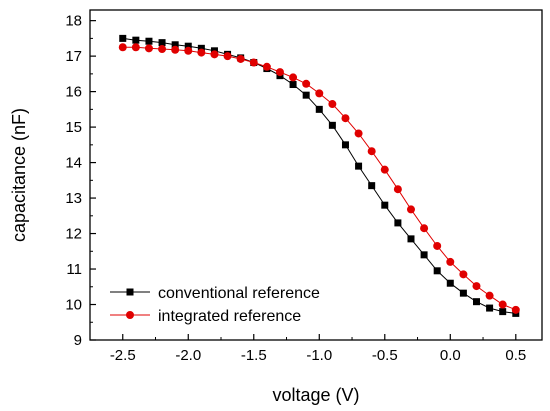 The height and width of the screenshot is (411, 550). Describe the element at coordinates (73, 56) in the screenshot. I see `y-tick-label: 17` at that location.